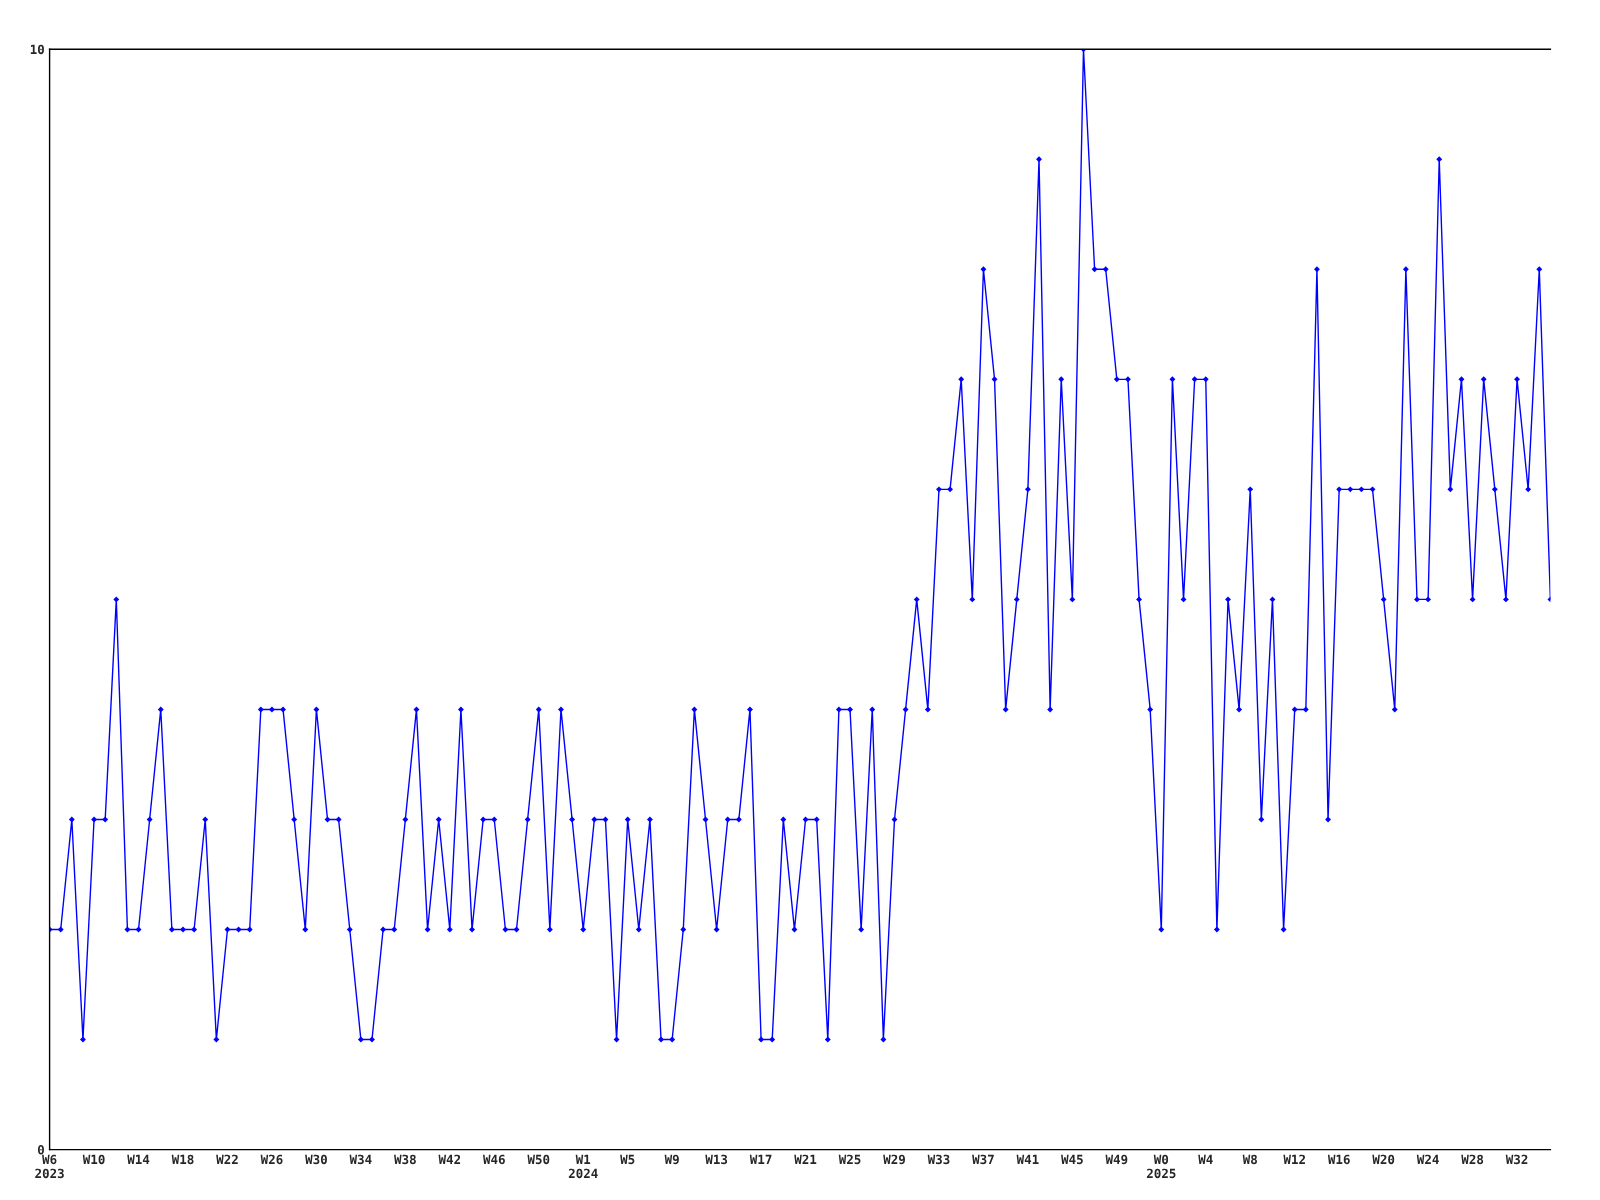 This screenshot has width=1600, height=1200. I want to click on x-tick-label: W12, so click(1294, 1159).